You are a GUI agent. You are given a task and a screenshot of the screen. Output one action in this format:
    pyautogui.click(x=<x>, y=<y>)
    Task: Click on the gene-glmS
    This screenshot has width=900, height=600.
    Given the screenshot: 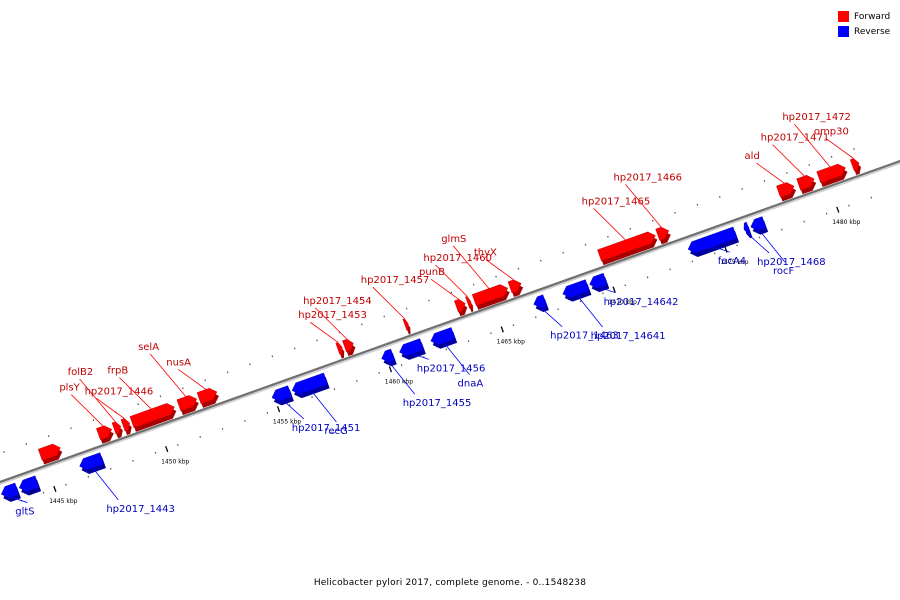 What is the action you would take?
    pyautogui.click(x=490, y=297)
    